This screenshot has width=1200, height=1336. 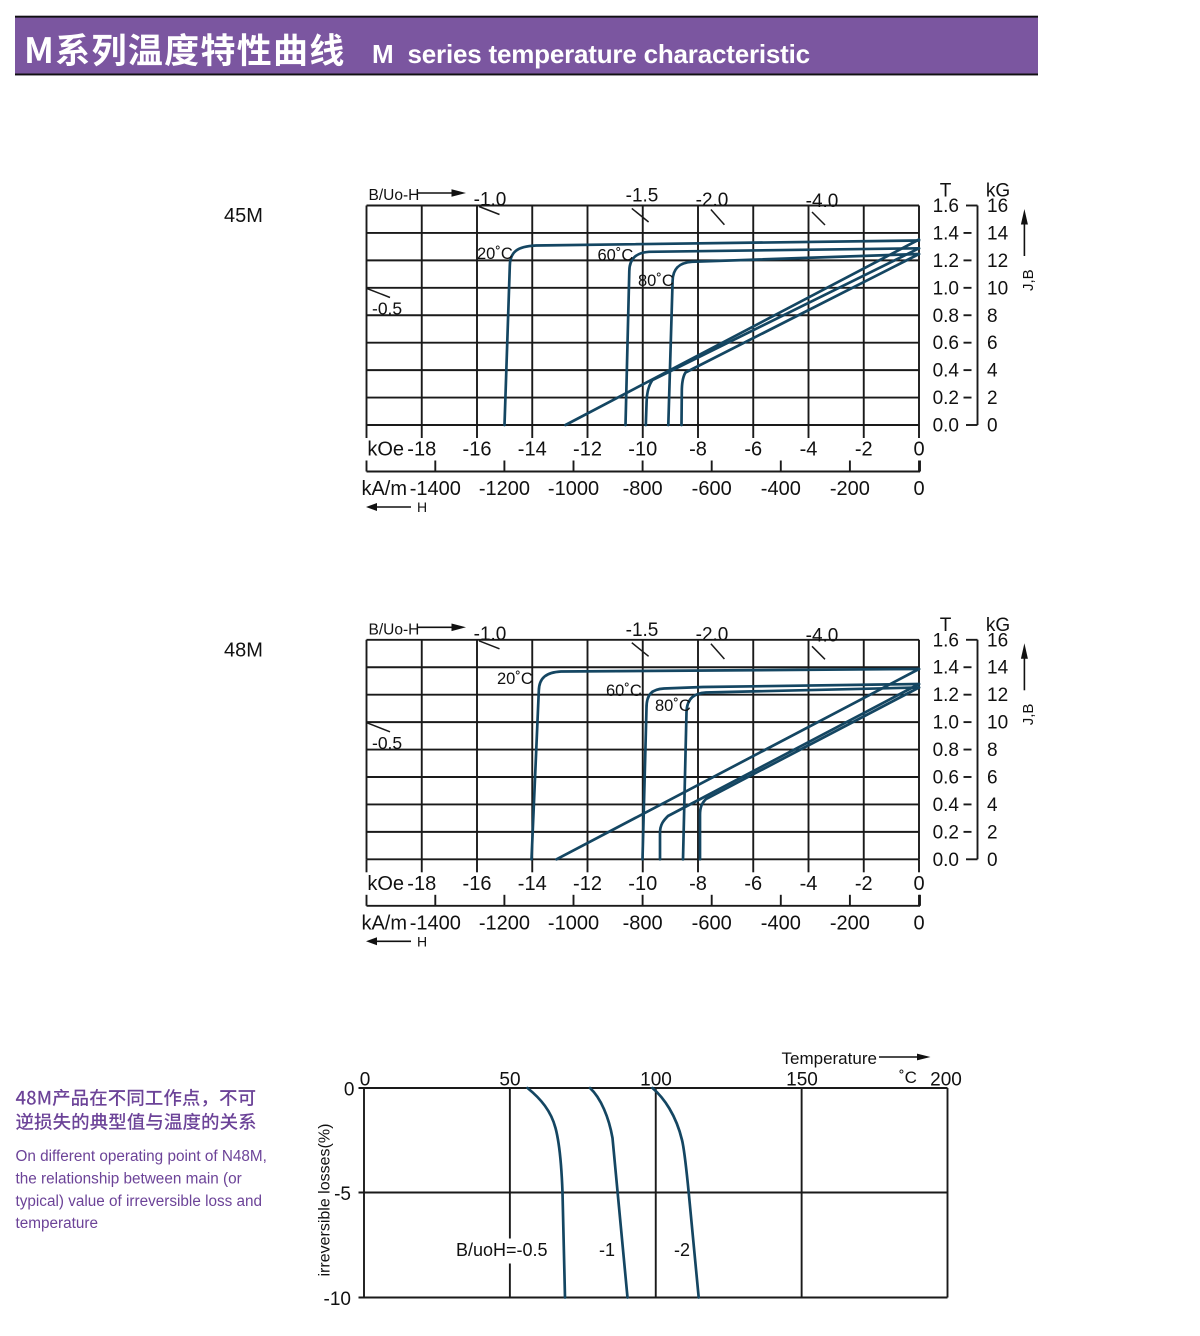 What do you see at coordinates (753, 884) in the screenshot?
I see `svg-text: -6` at bounding box center [753, 884].